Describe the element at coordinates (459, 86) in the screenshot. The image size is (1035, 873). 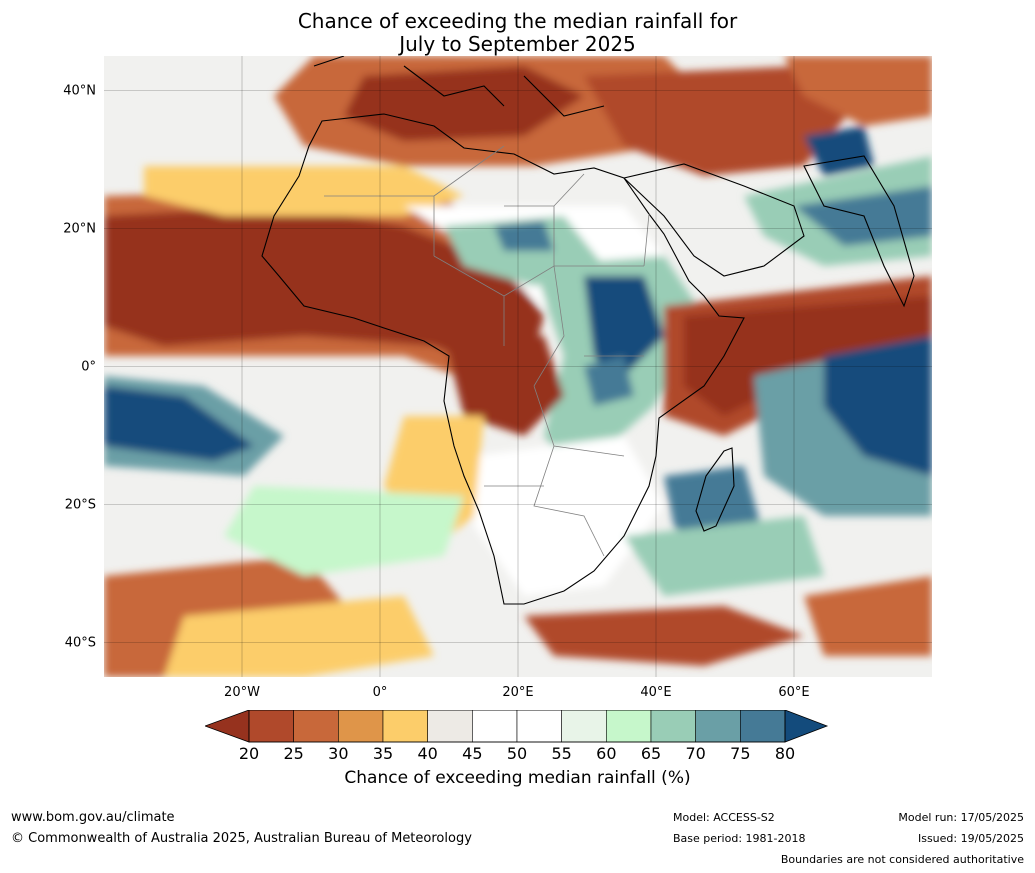
I see `europe-coastline` at that location.